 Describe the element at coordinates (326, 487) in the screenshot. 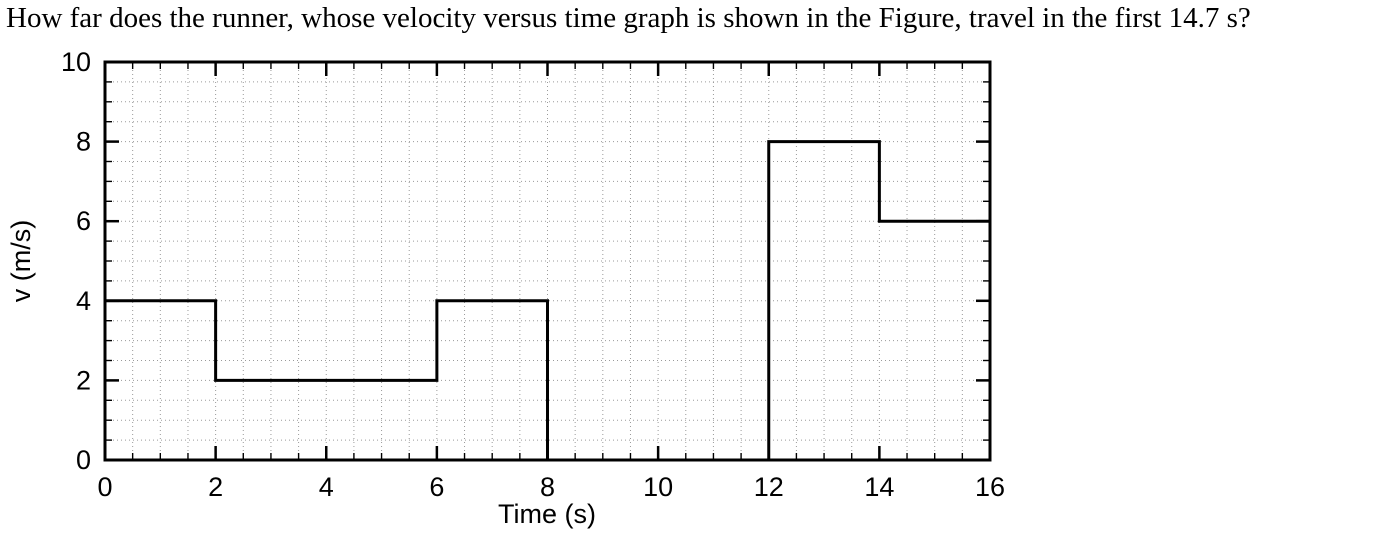

I see `x-tick-label: 4` at that location.